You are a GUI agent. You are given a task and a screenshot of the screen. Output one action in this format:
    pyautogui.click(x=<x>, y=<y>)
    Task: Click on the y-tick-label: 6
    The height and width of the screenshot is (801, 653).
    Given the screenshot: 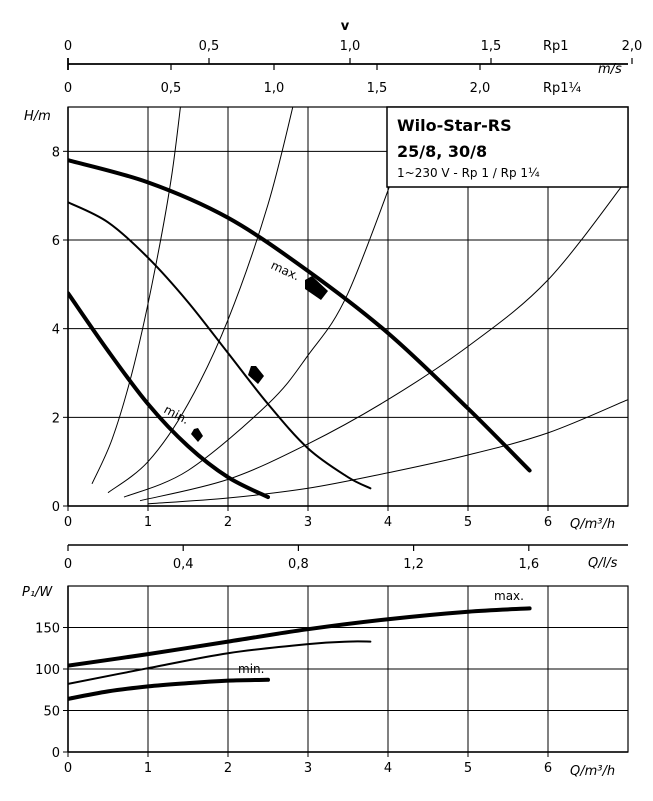 What is the action you would take?
    pyautogui.click(x=56, y=241)
    